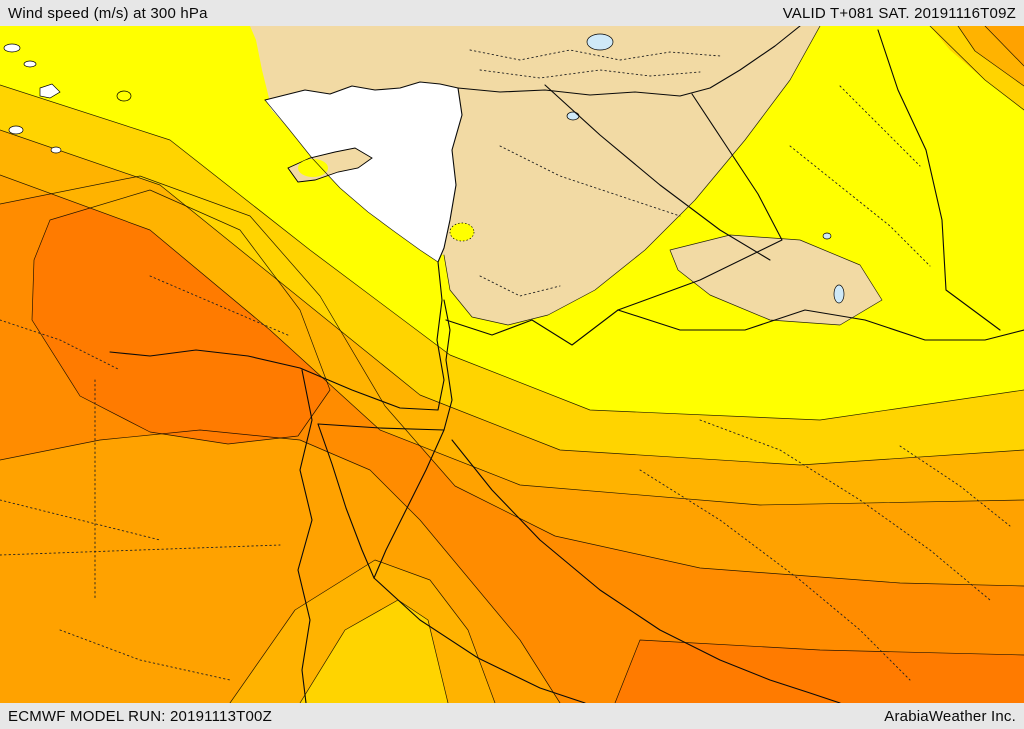 Image resolution: width=1024 pixels, height=729 pixels. I want to click on tan-wedge-east, so click(776, 280).